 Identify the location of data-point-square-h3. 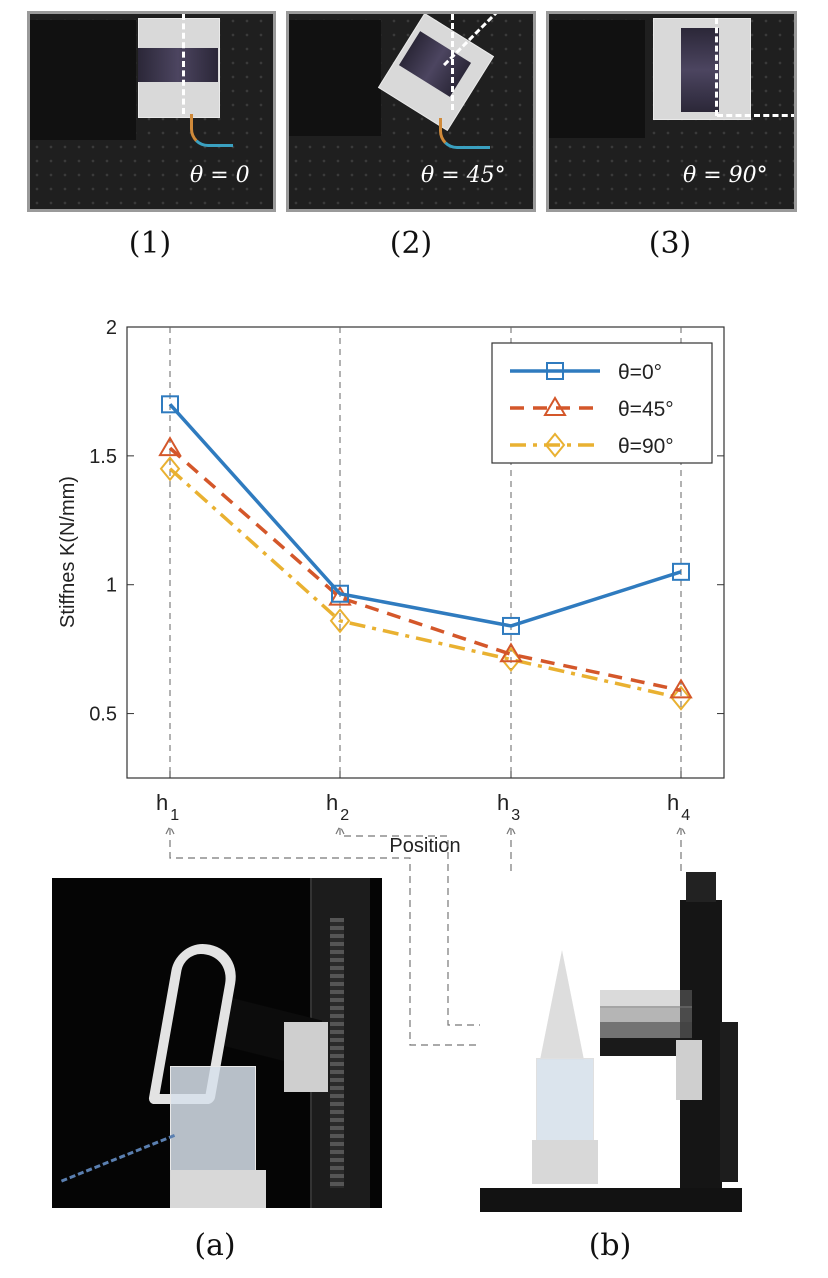
(511, 625).